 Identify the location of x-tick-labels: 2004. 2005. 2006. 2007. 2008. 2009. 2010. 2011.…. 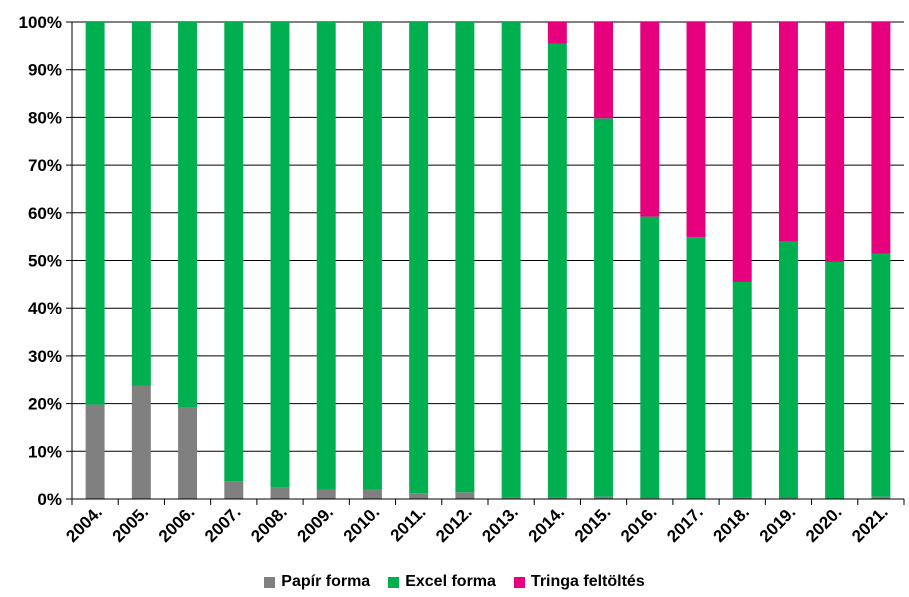
(476, 524).